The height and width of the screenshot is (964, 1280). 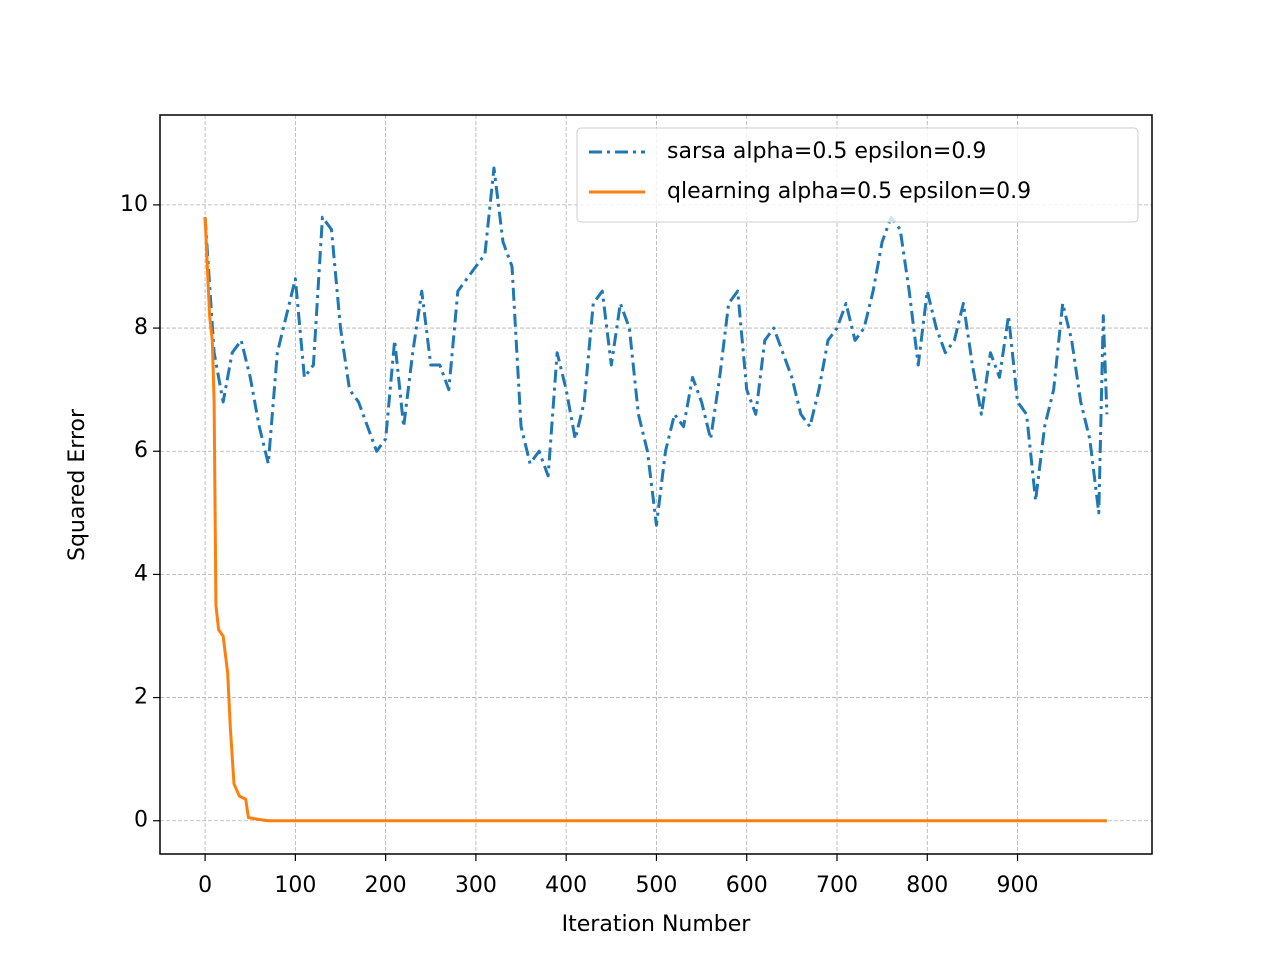 What do you see at coordinates (857, 175) in the screenshot?
I see `legend-box` at bounding box center [857, 175].